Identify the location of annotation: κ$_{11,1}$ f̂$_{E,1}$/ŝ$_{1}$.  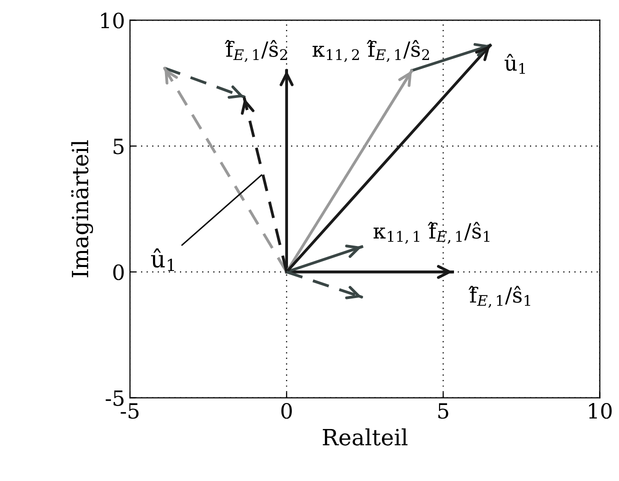
(432, 233).